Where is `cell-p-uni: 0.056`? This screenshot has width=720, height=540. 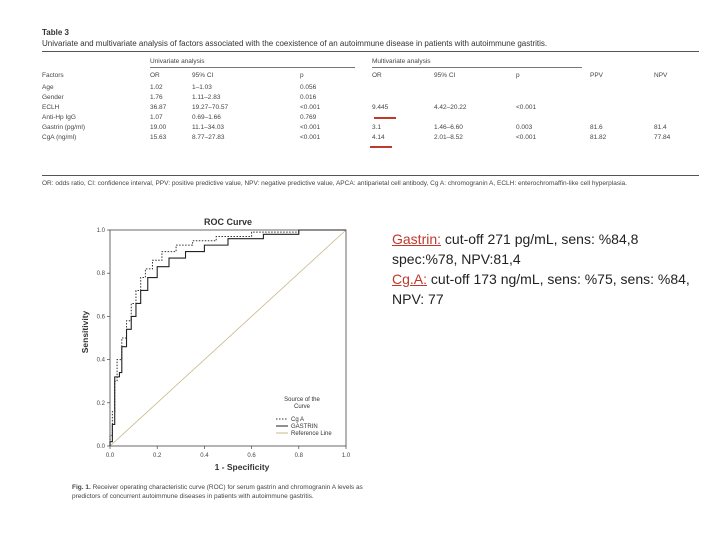 cell-p-uni: 0.056 is located at coordinates (308, 87).